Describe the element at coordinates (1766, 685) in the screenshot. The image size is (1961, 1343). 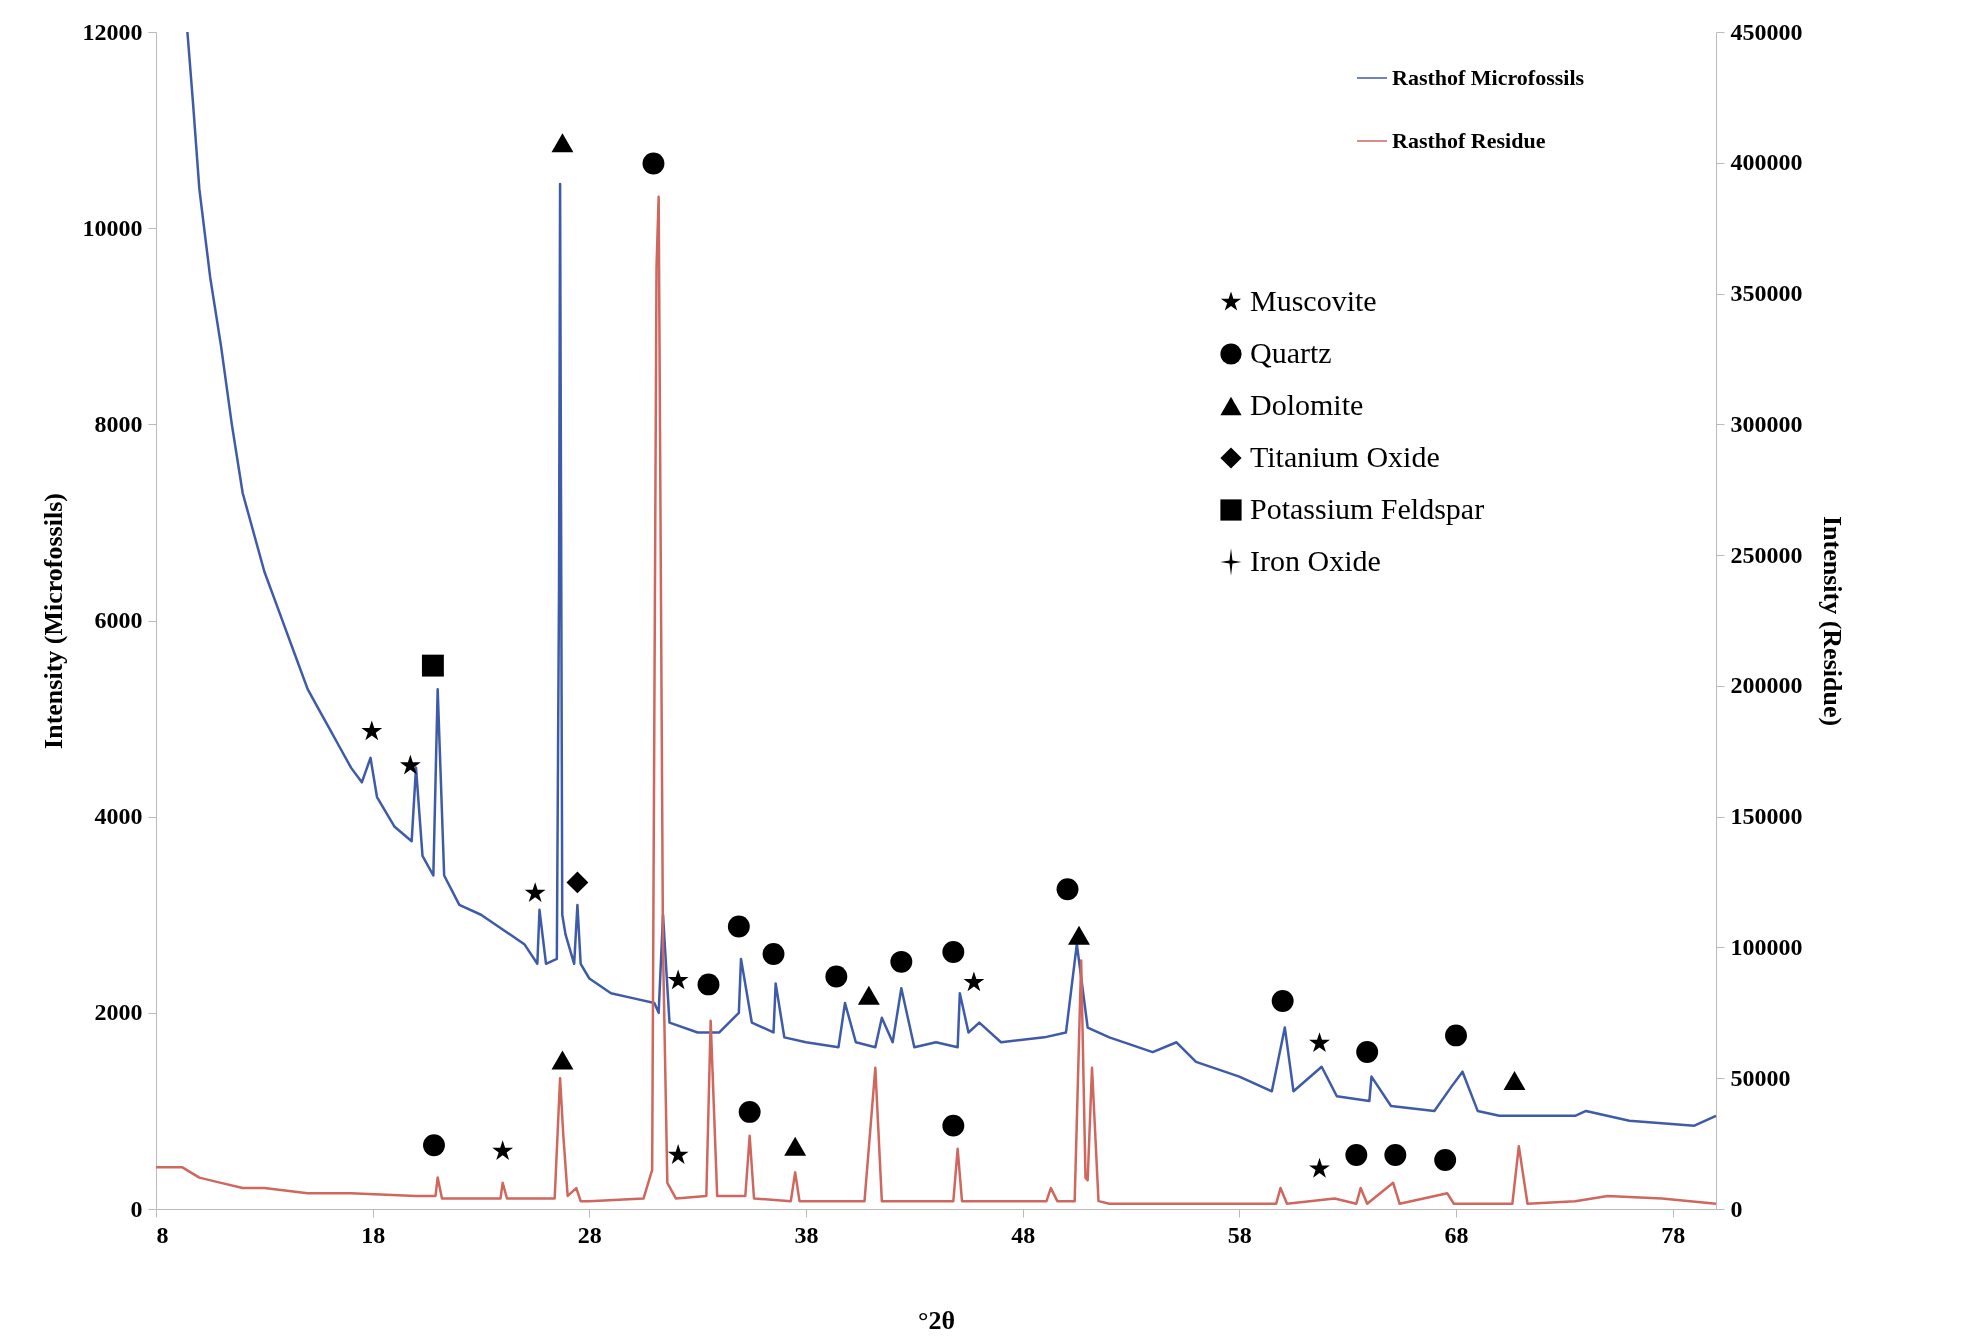
I see `y2-tick-label: 200000` at that location.